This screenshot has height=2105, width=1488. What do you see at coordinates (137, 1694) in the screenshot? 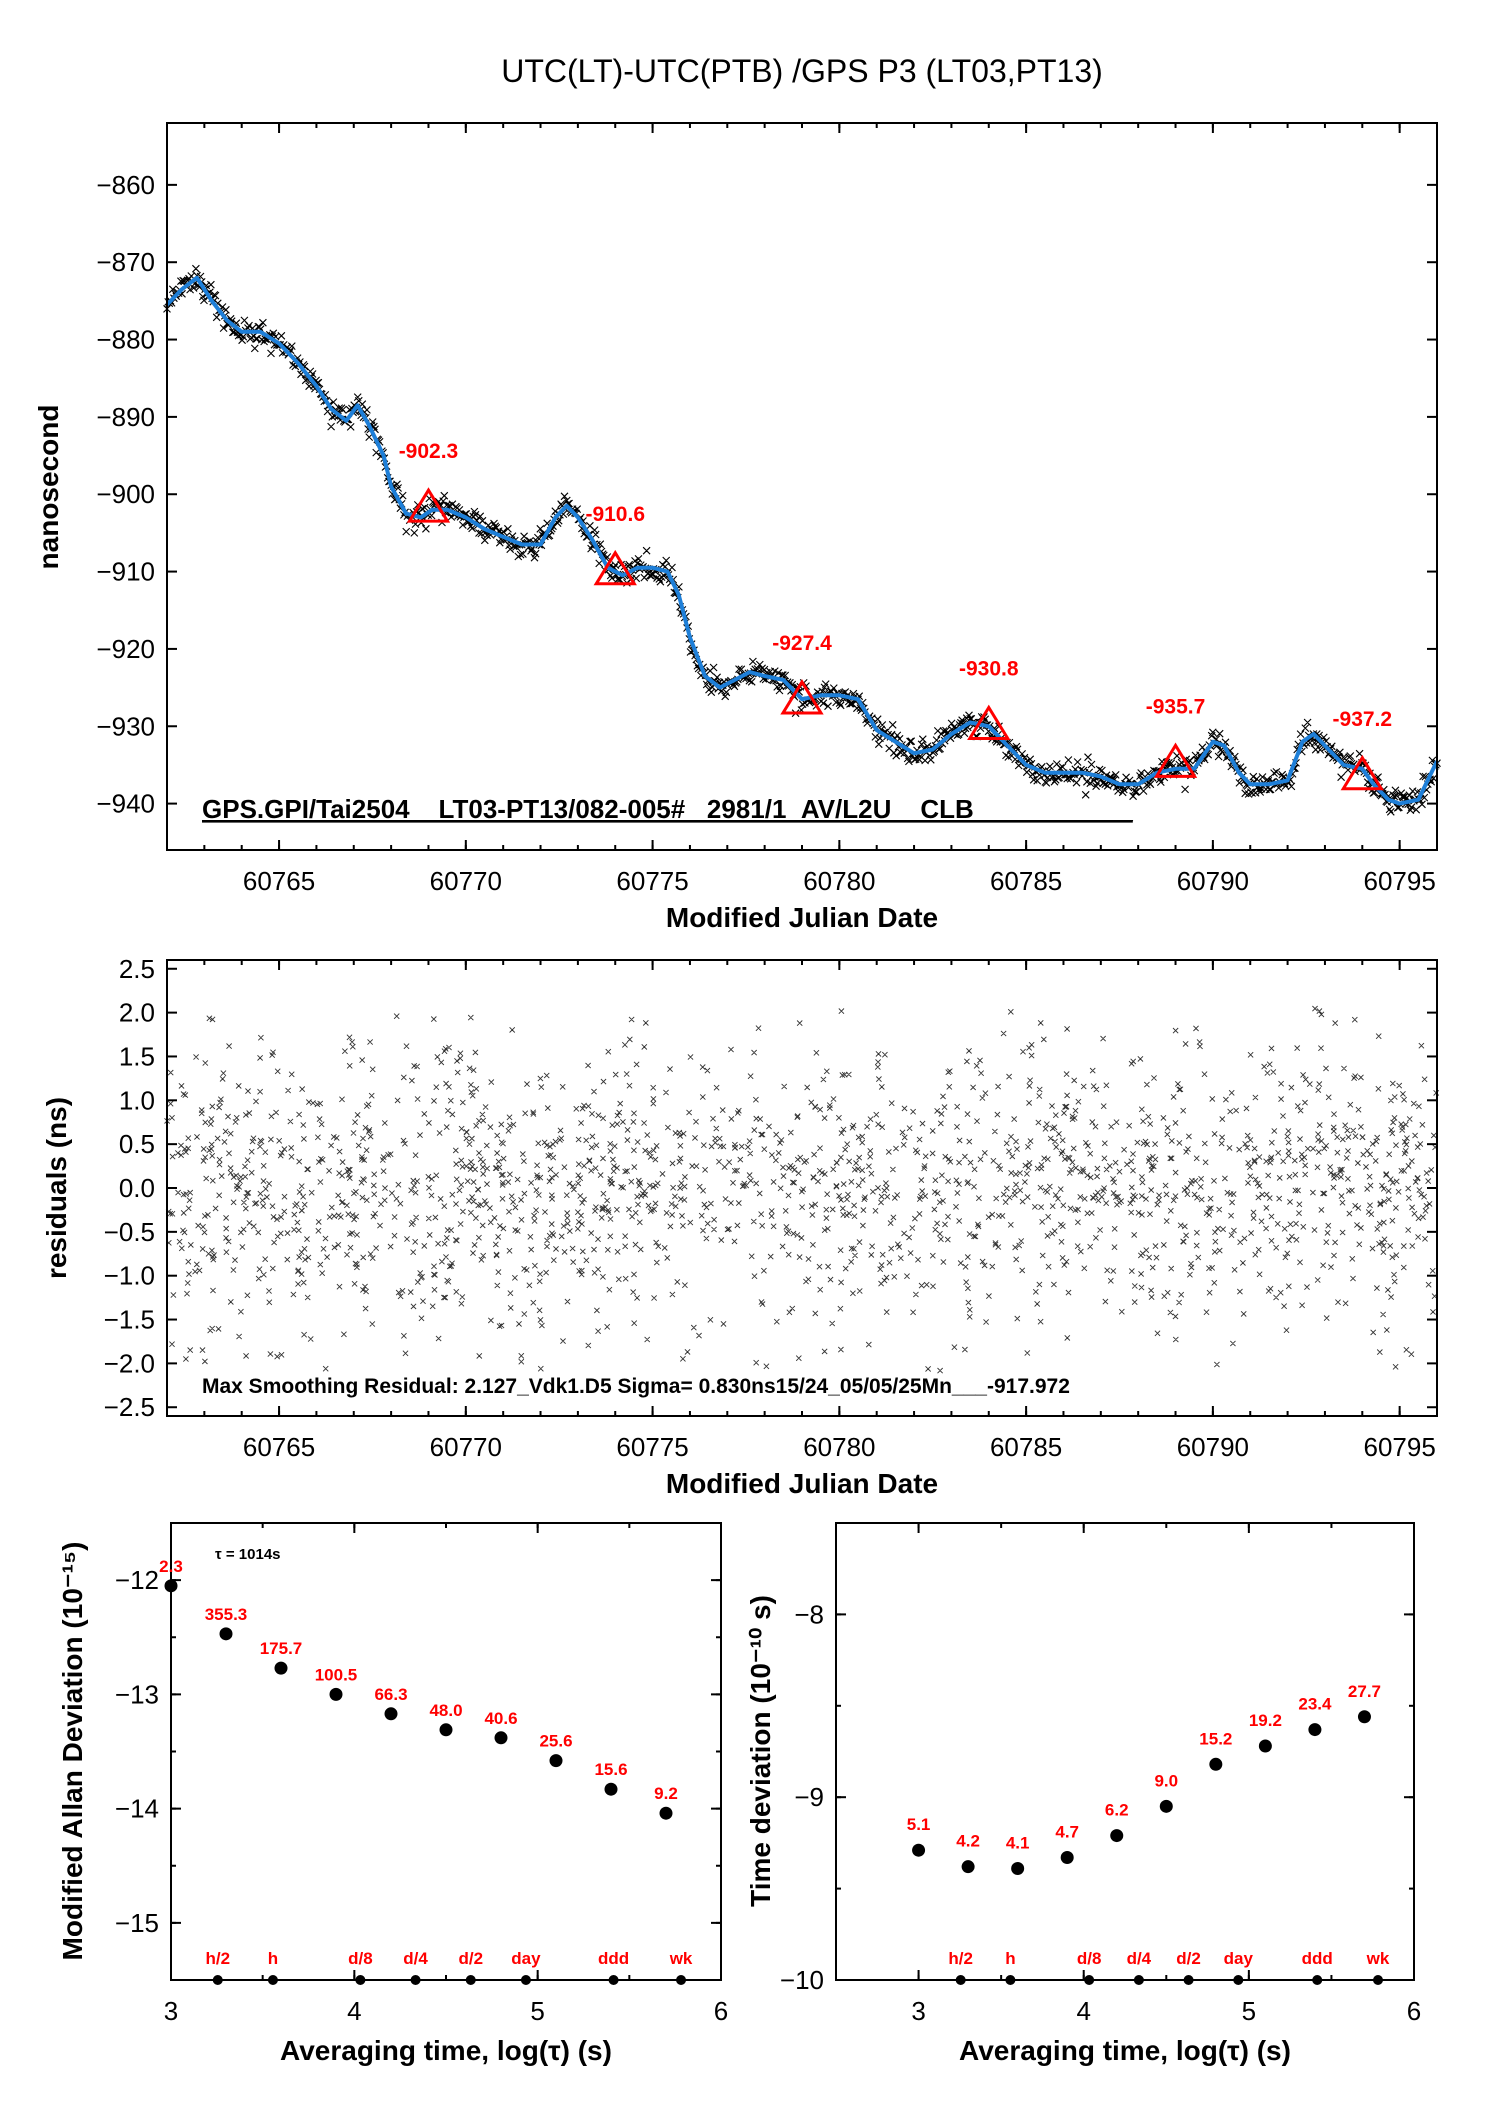
I see `y-tick-label: −13` at bounding box center [137, 1694].